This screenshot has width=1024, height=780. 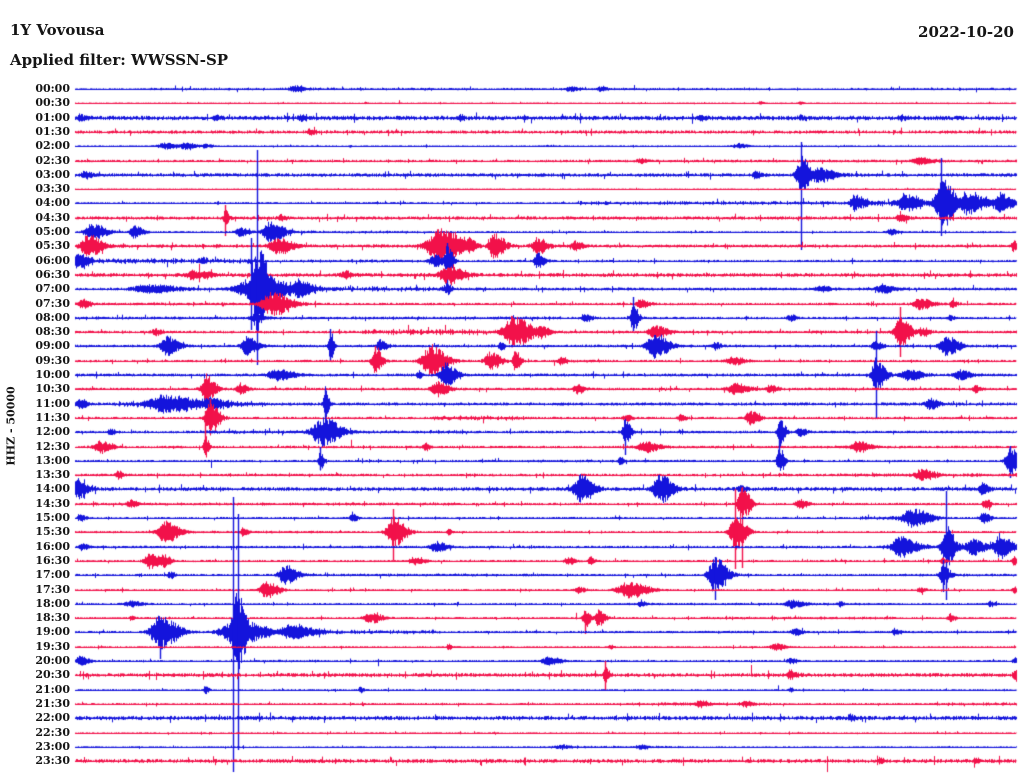 I want to click on time-label: 07:00, so click(x=52, y=288).